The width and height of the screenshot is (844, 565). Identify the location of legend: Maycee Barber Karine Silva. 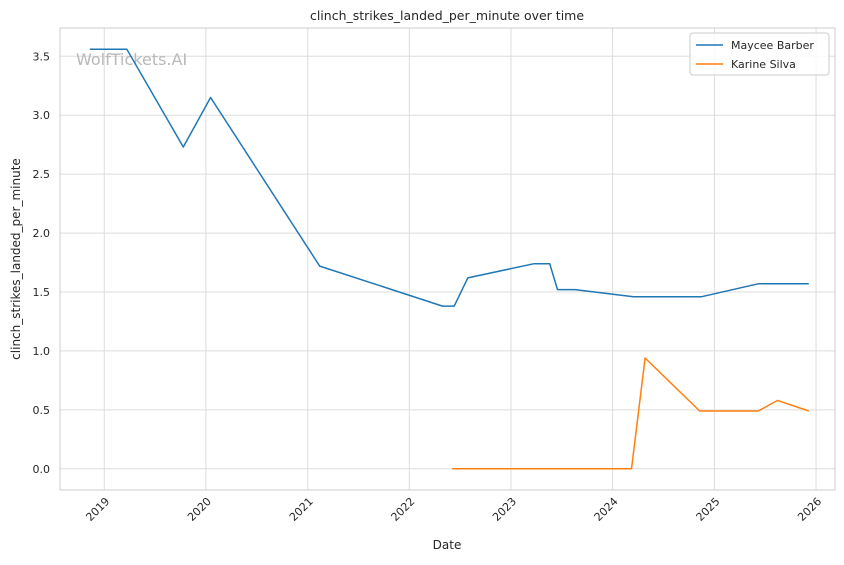
(759, 54).